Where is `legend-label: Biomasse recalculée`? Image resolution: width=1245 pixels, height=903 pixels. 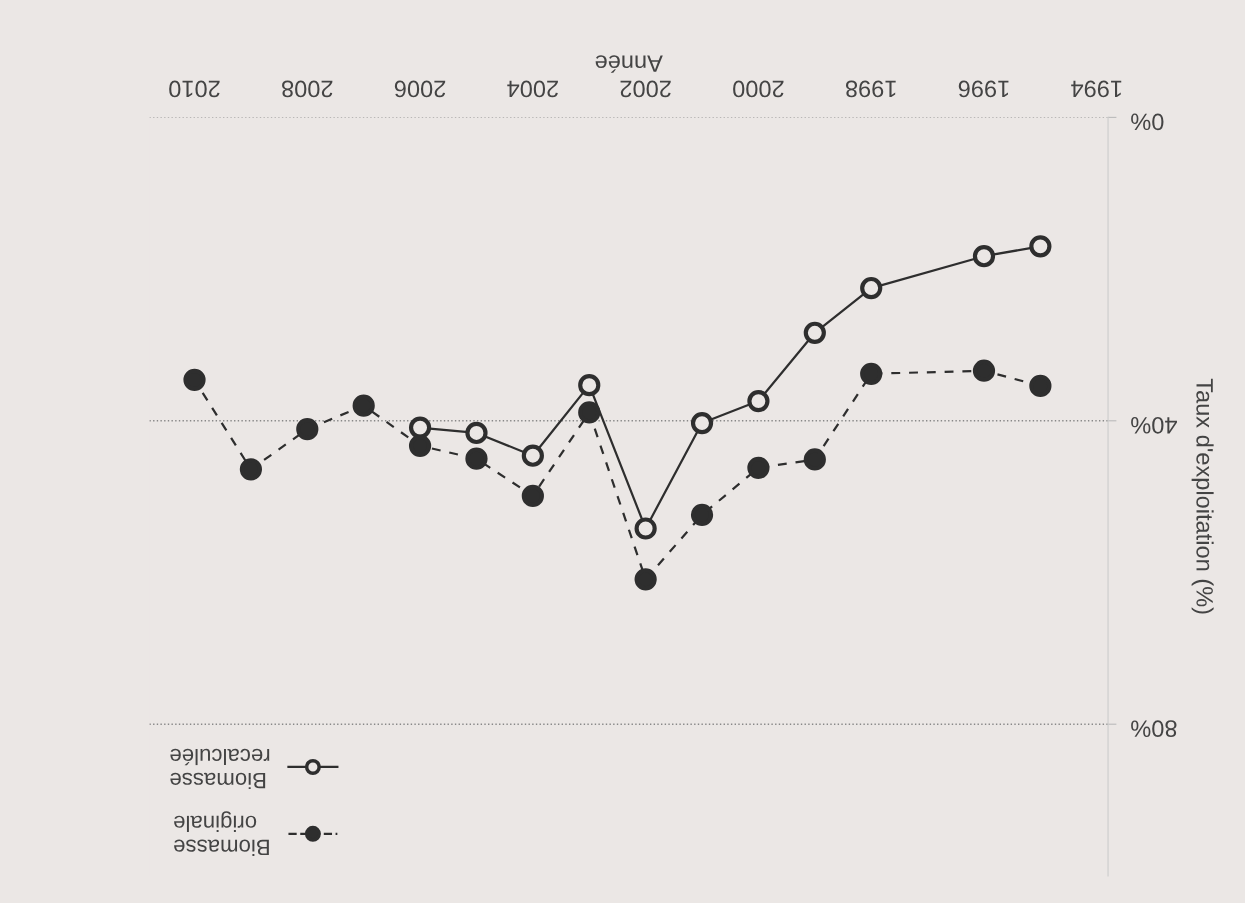 legend-label: Biomasse recalculée is located at coordinates (220, 769).